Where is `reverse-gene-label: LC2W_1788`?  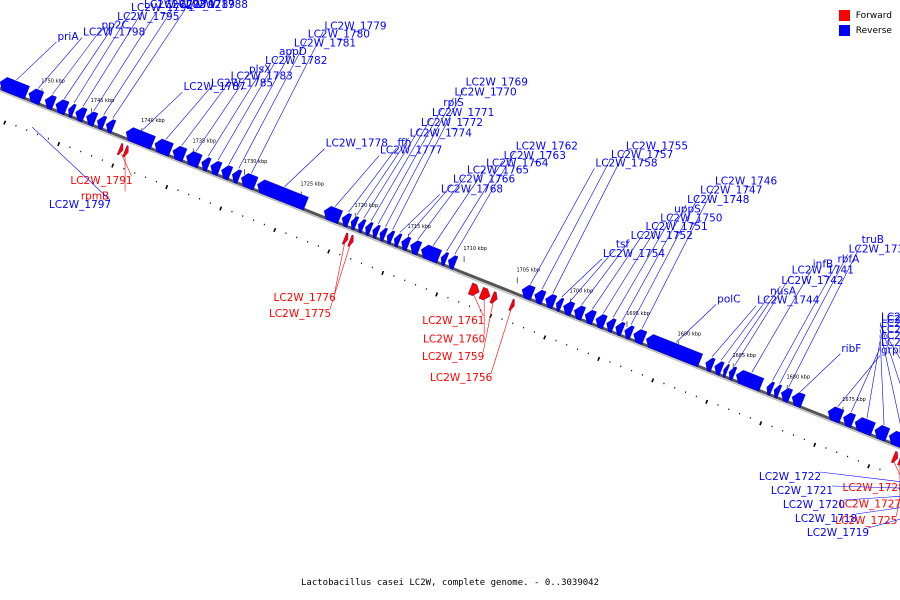 reverse-gene-label: LC2W_1788 is located at coordinates (217, 5).